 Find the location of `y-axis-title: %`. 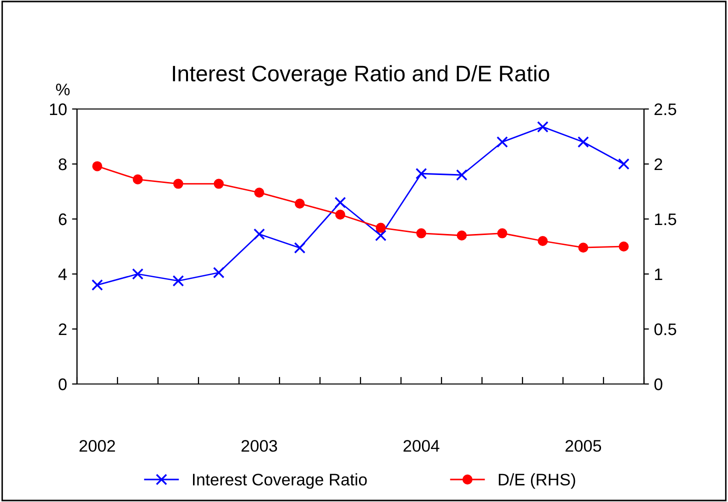

y-axis-title: % is located at coordinates (63, 90).